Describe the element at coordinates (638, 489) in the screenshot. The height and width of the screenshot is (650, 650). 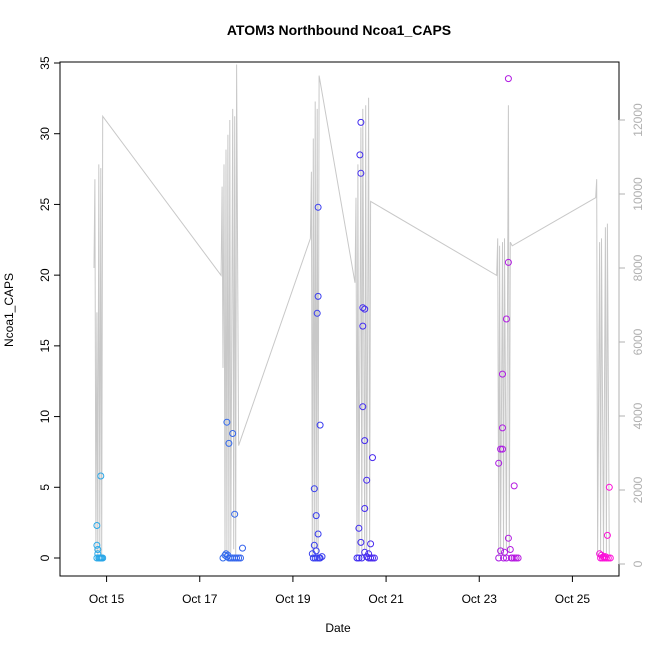
I see `y-right-tick-label: 2000` at that location.